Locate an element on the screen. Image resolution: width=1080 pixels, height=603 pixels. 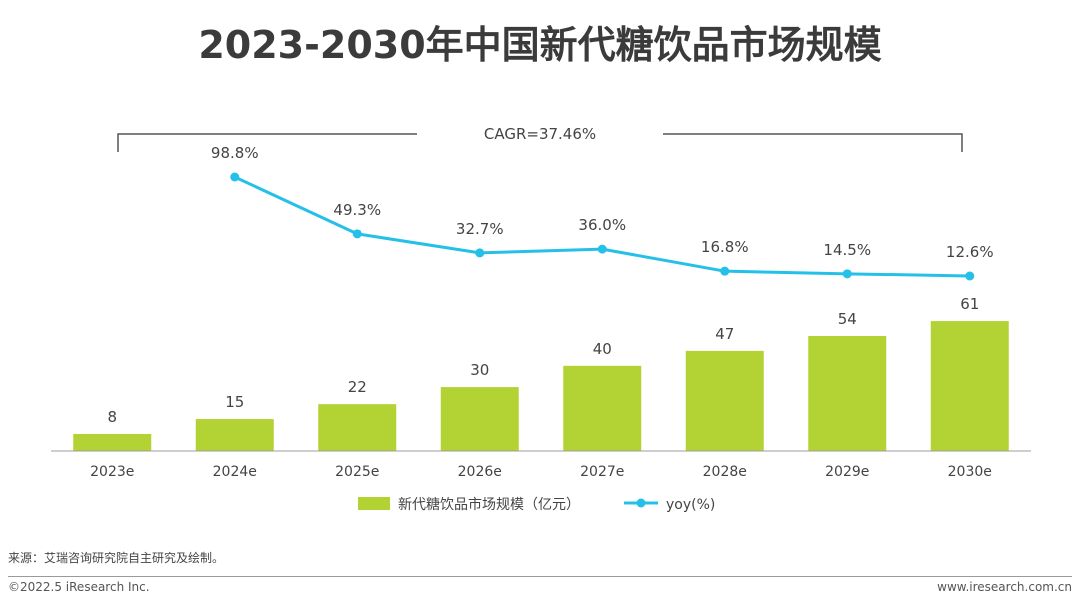
website-link: www.iresearch.com.cn is located at coordinates (1004, 587).